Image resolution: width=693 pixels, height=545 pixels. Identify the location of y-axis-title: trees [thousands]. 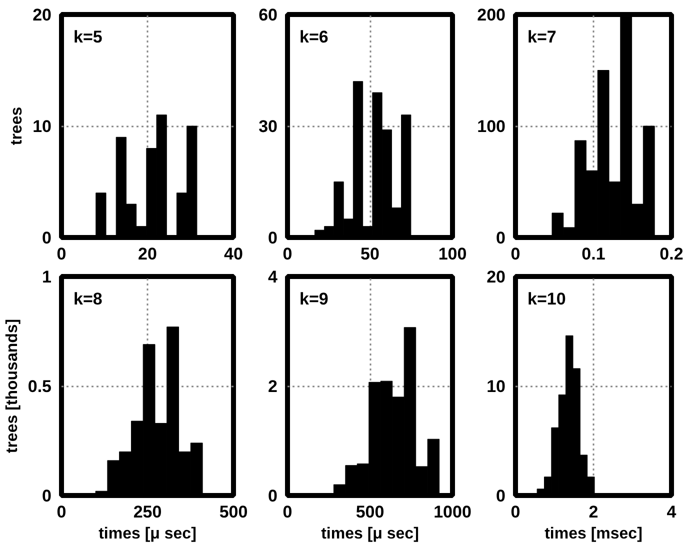
(12, 386).